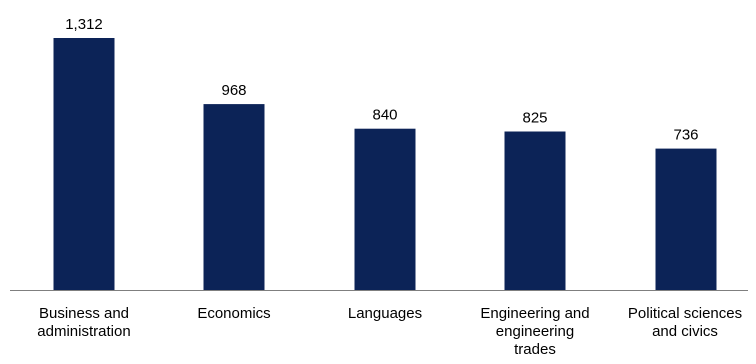  Describe the element at coordinates (84, 313) in the screenshot. I see `category-label-line: Business and` at that location.